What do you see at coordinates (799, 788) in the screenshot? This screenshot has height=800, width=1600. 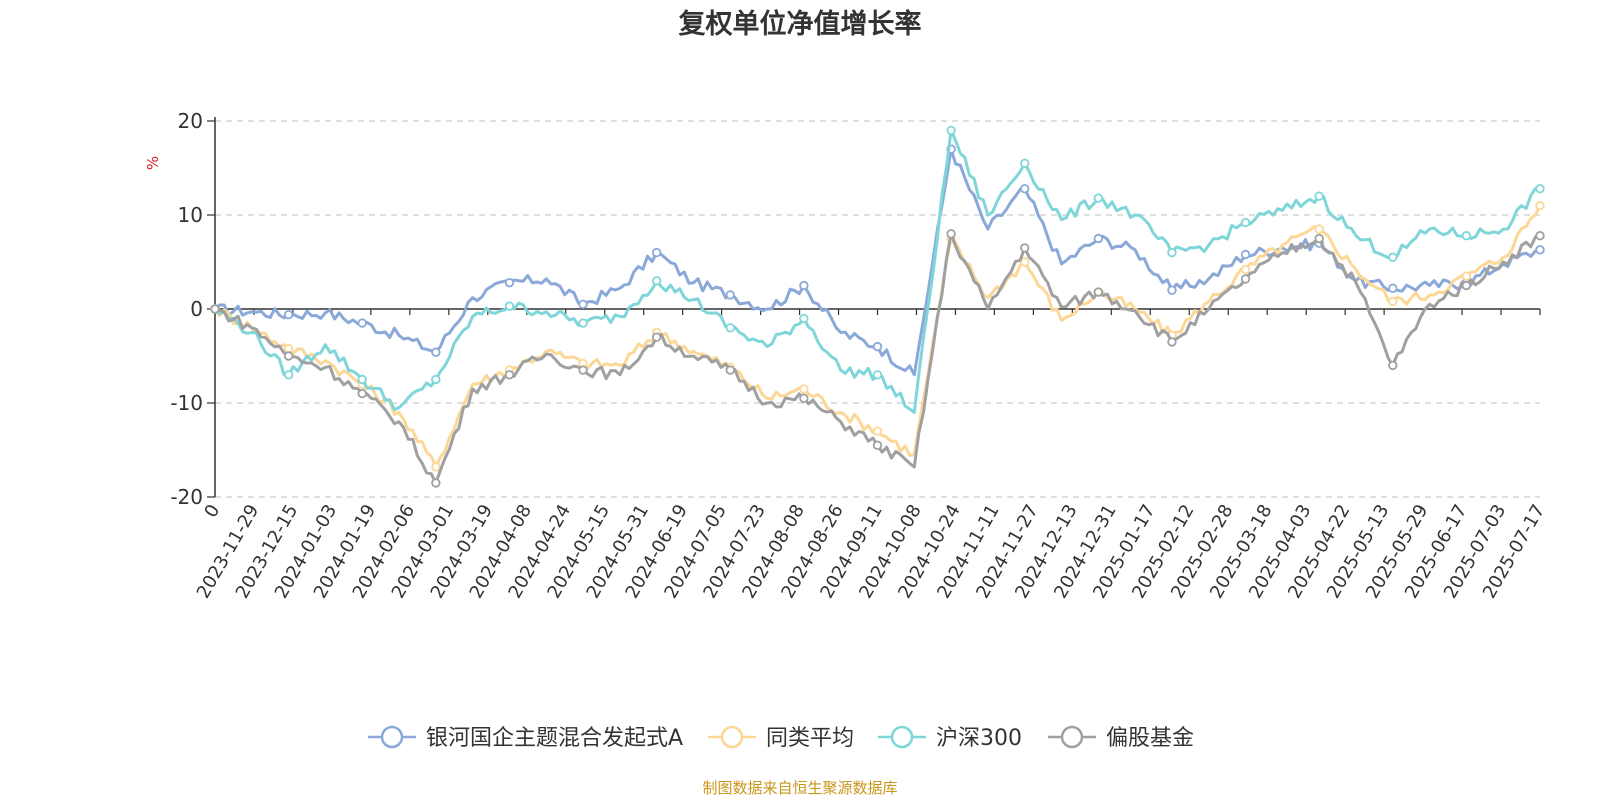 I see `data-source-note: 制图数据来自恒生聚源数据库` at bounding box center [799, 788].